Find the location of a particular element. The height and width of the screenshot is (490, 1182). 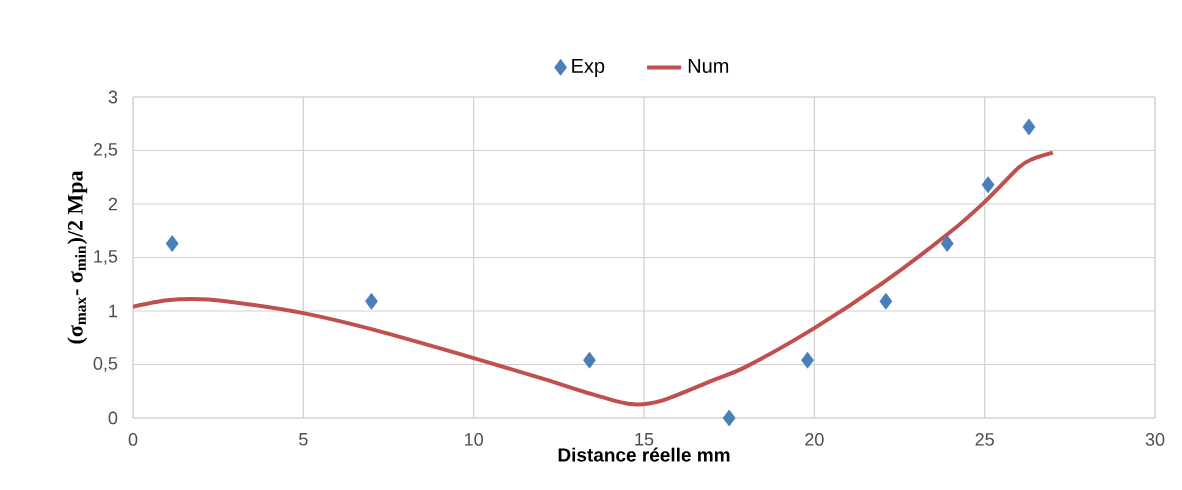

x-tick-label: 10 is located at coordinates (474, 439).